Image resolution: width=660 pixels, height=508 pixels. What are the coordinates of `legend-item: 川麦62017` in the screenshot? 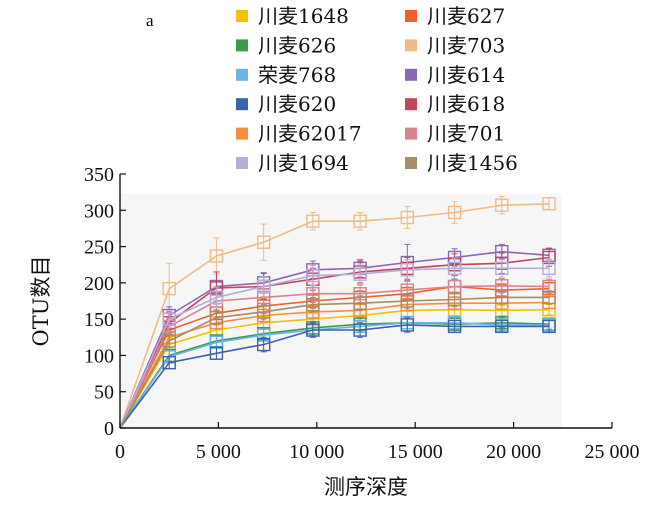 It's located at (299, 134).